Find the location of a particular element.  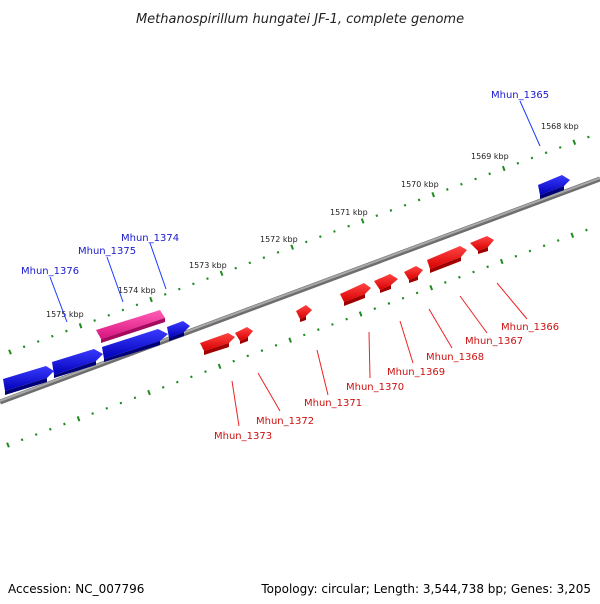

kbp-label-1575: 1575 kbp is located at coordinates (65, 314).